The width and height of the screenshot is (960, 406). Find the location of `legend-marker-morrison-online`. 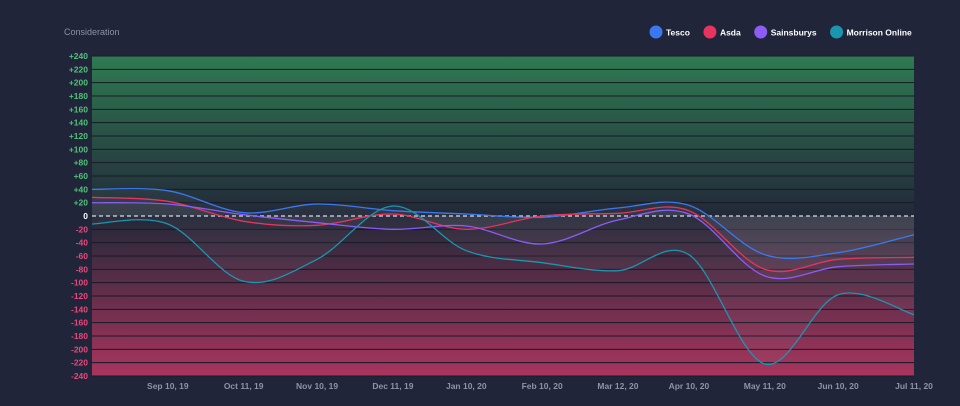

legend-marker-morrison-online is located at coordinates (837, 32).